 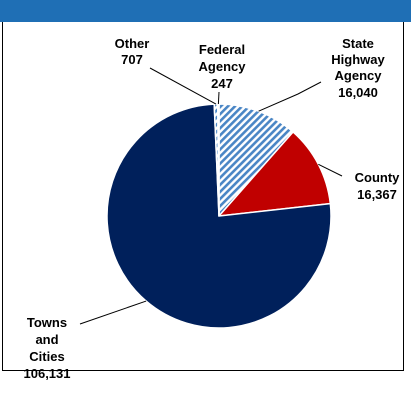 I want to click on label-federal-agency: Federal Agency 247, so click(x=223, y=66).